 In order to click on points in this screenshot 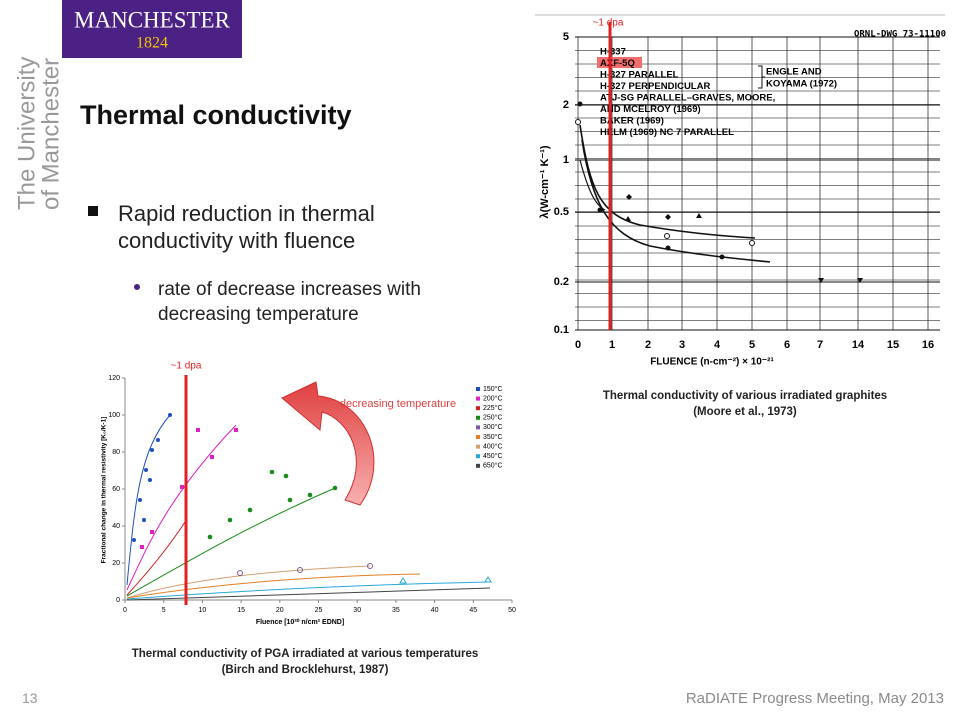, I will do `click(312, 498)`.